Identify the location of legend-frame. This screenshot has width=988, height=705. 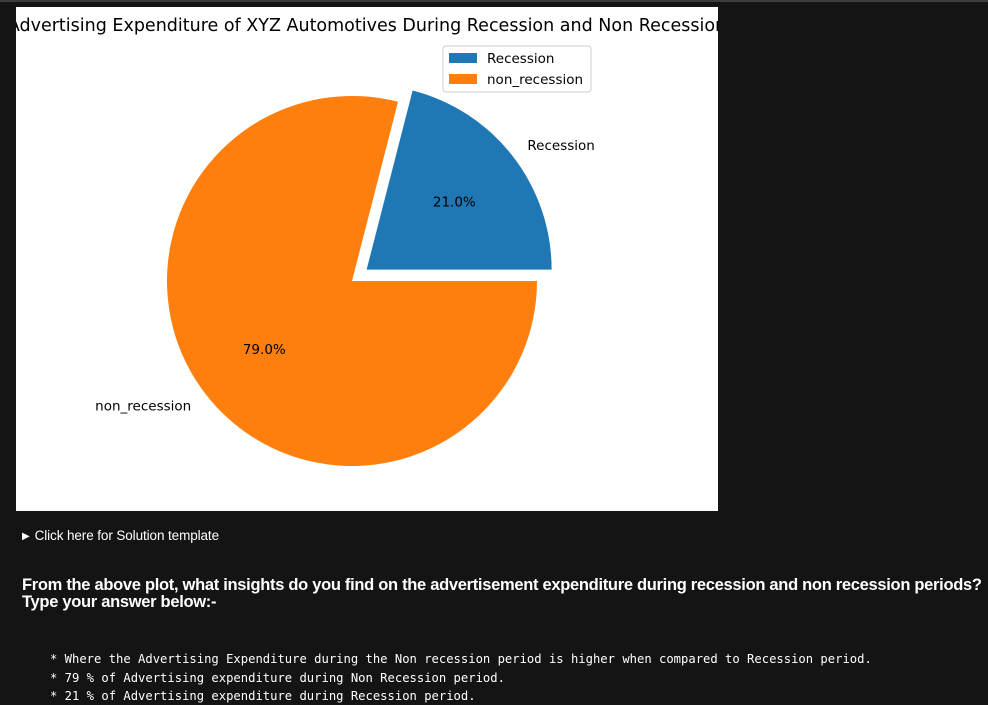
(517, 69).